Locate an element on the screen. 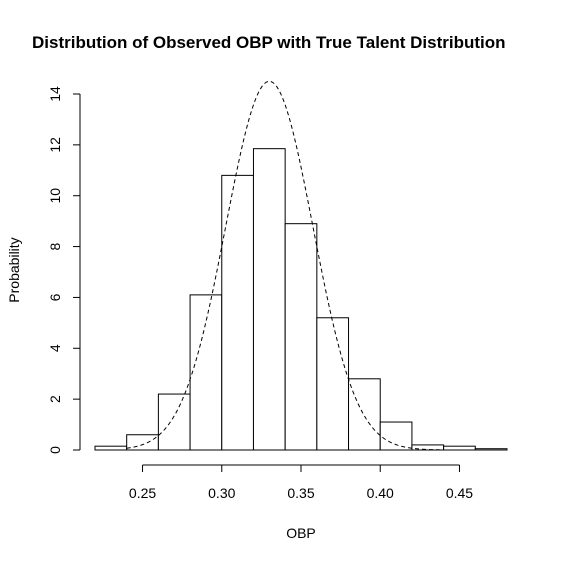 Image resolution: width=564 pixels, height=563 pixels. x-tick-label-1: 0.30 is located at coordinates (221, 493).